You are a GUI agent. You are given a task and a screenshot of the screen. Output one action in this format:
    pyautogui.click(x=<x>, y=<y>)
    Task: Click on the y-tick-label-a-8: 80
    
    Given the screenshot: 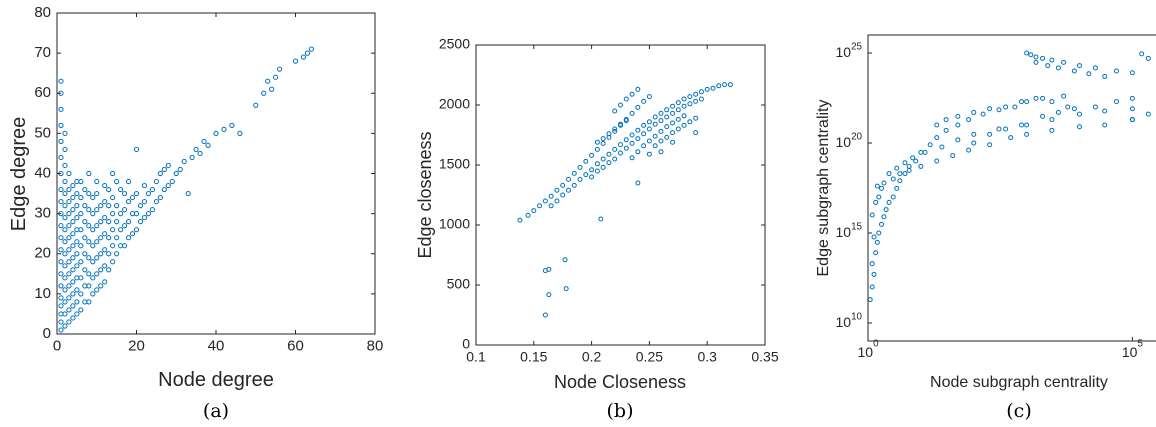 What is the action you would take?
    pyautogui.click(x=42, y=12)
    